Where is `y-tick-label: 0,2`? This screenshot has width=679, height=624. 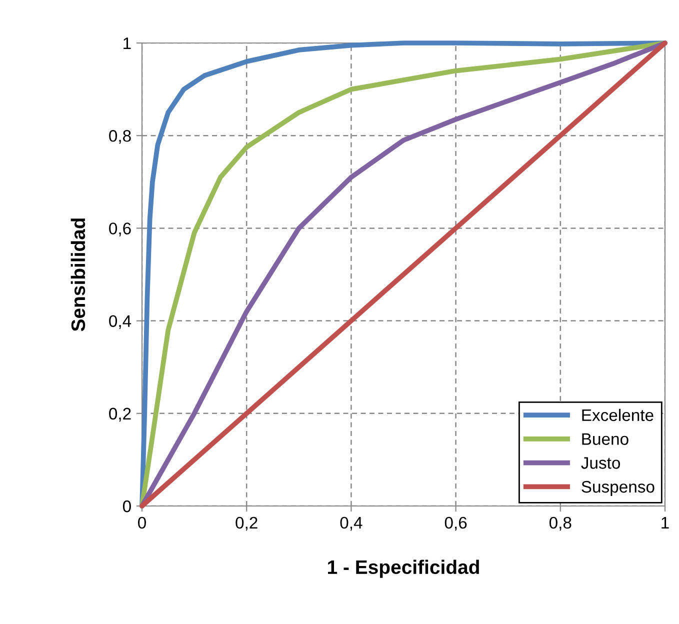 y-tick-label: 0,2 is located at coordinates (120, 415).